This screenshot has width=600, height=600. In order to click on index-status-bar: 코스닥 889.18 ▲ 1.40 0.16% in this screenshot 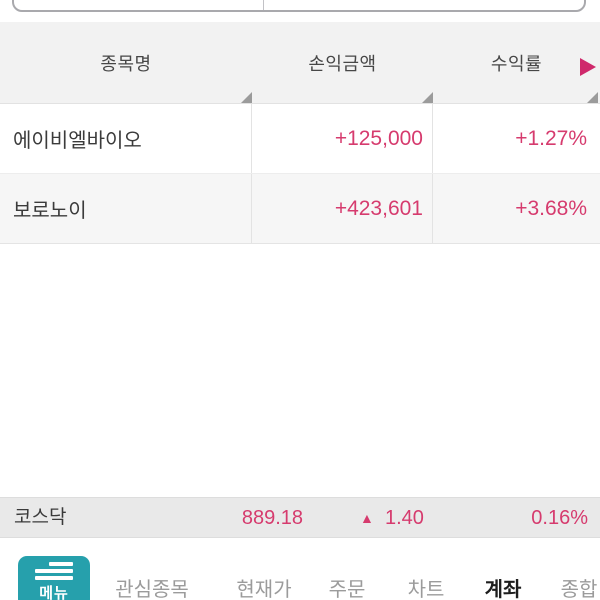, I will do `click(300, 517)`.